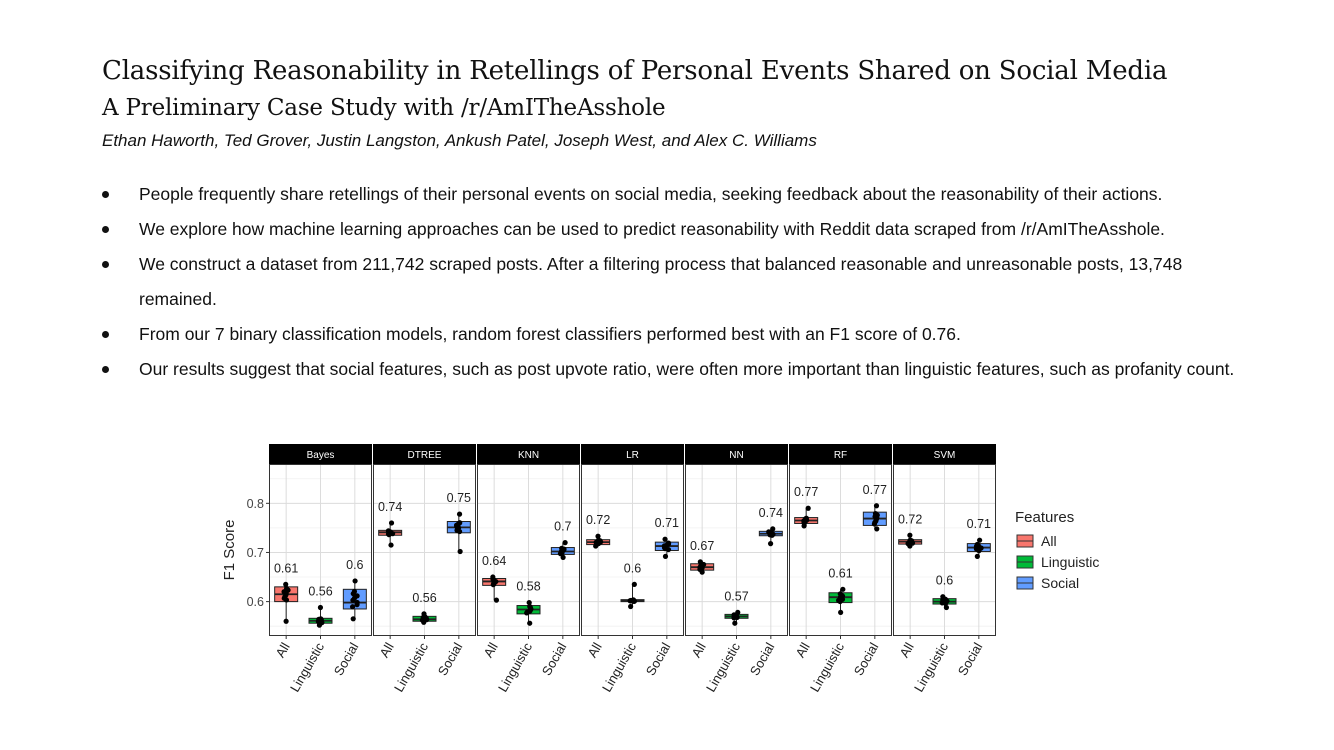  Describe the element at coordinates (840, 455) in the screenshot. I see `facet-label: RF` at that location.